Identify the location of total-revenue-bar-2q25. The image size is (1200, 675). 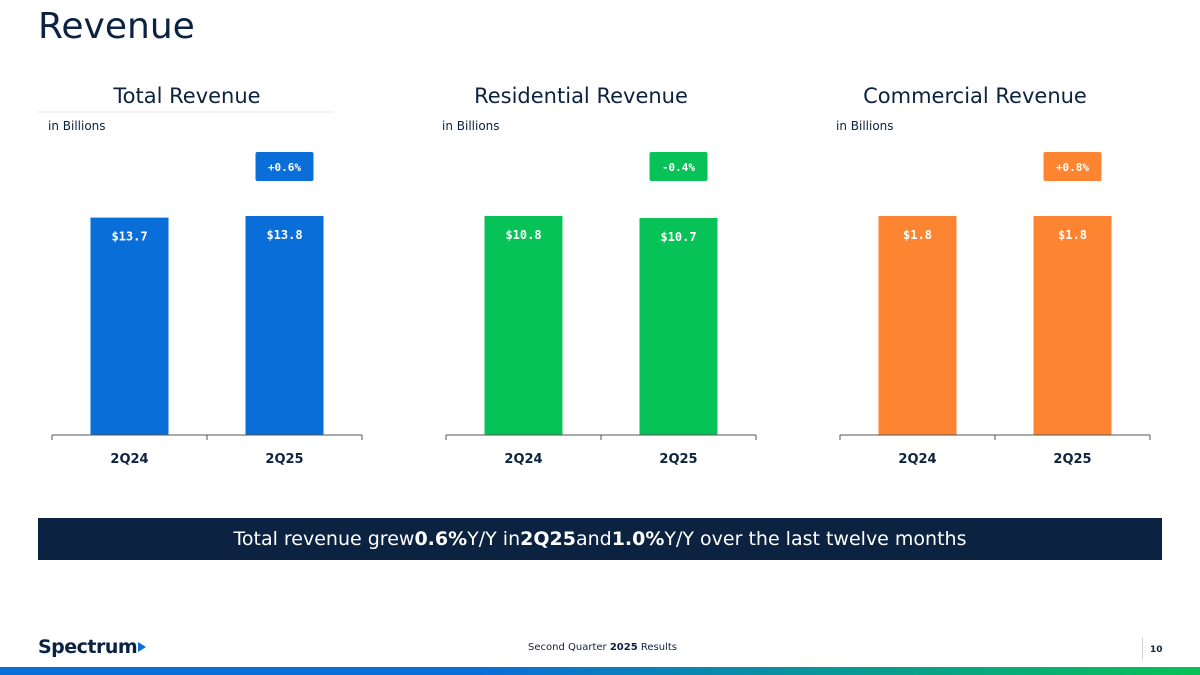
(284, 325).